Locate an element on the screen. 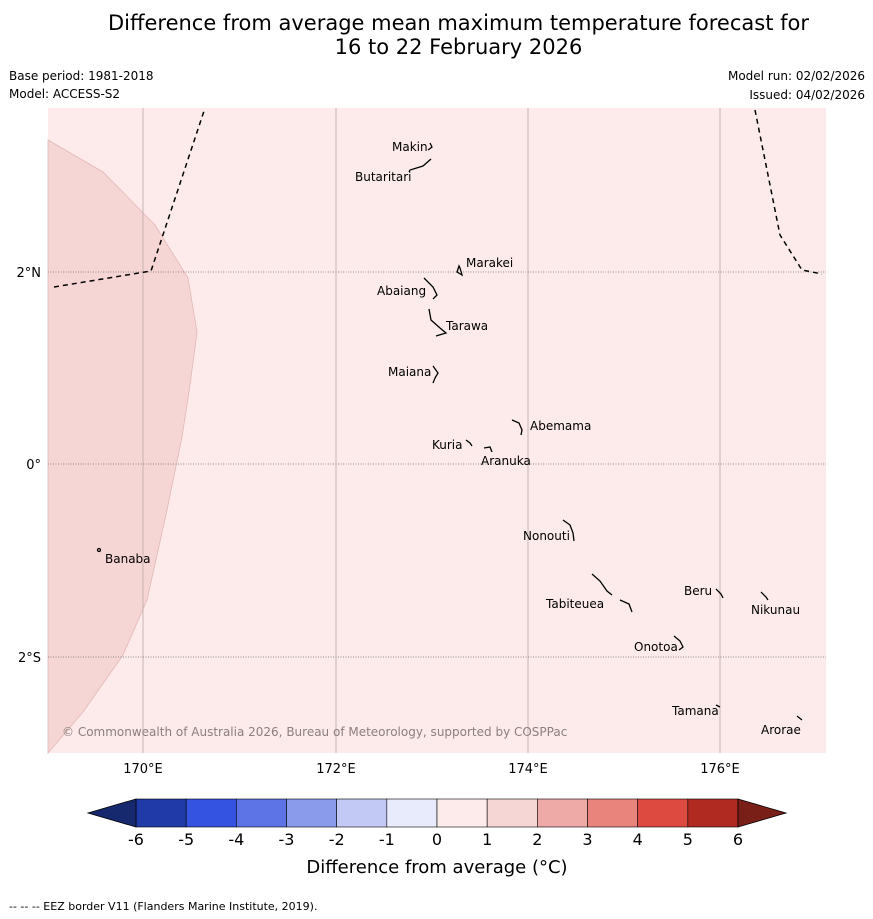  island-banaba is located at coordinates (99, 550).